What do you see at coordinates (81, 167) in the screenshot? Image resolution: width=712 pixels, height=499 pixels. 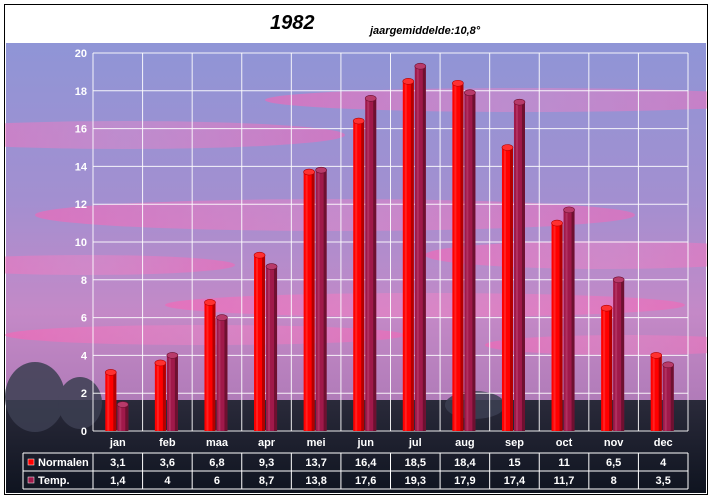 I see `y-tick-label: 14` at bounding box center [81, 167].